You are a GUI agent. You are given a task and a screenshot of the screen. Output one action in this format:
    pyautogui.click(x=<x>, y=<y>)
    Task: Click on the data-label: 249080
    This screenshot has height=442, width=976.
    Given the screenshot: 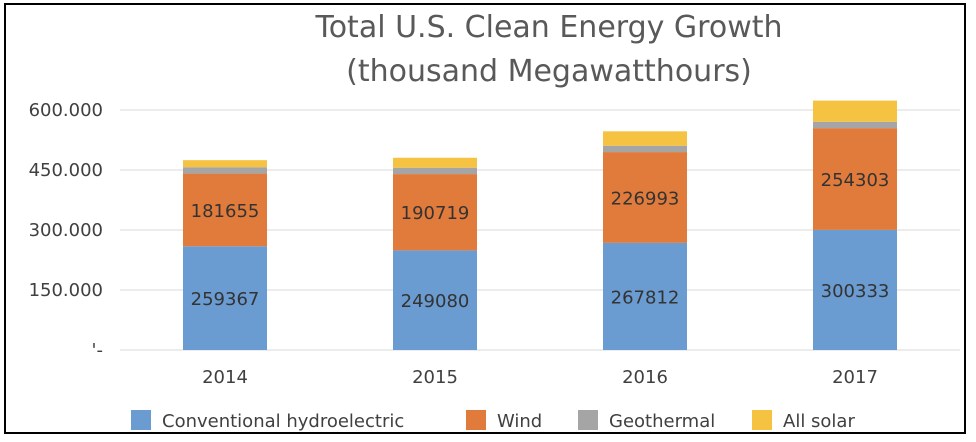 What is the action you would take?
    pyautogui.click(x=435, y=301)
    